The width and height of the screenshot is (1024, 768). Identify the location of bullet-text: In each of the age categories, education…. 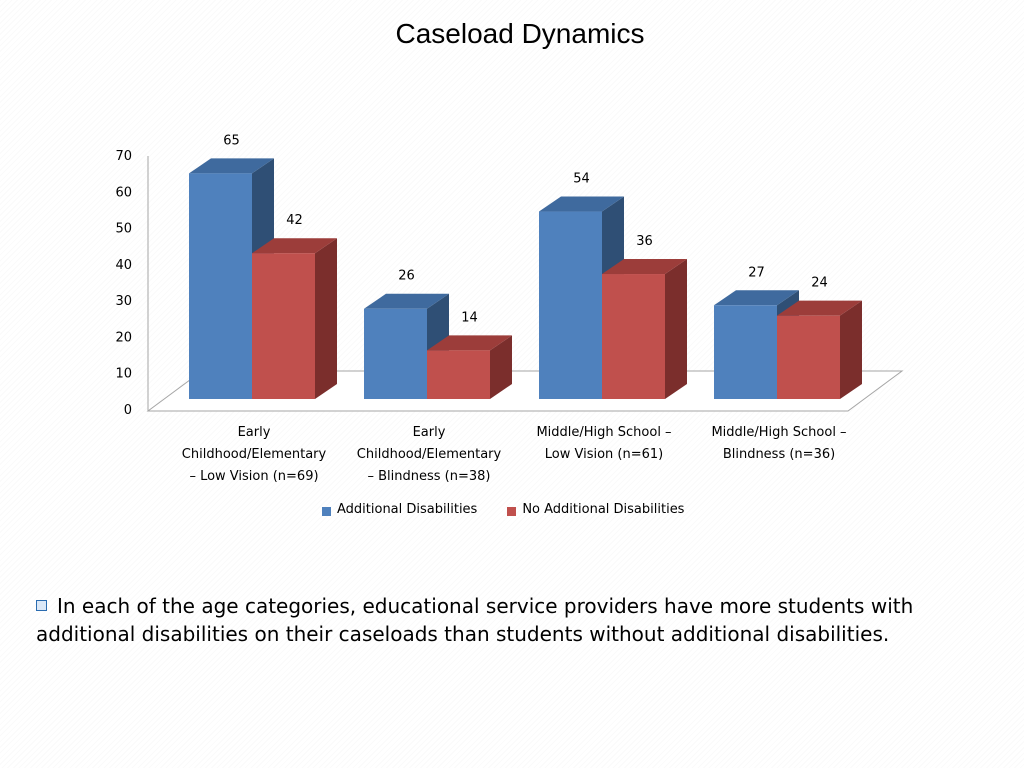
(475, 620).